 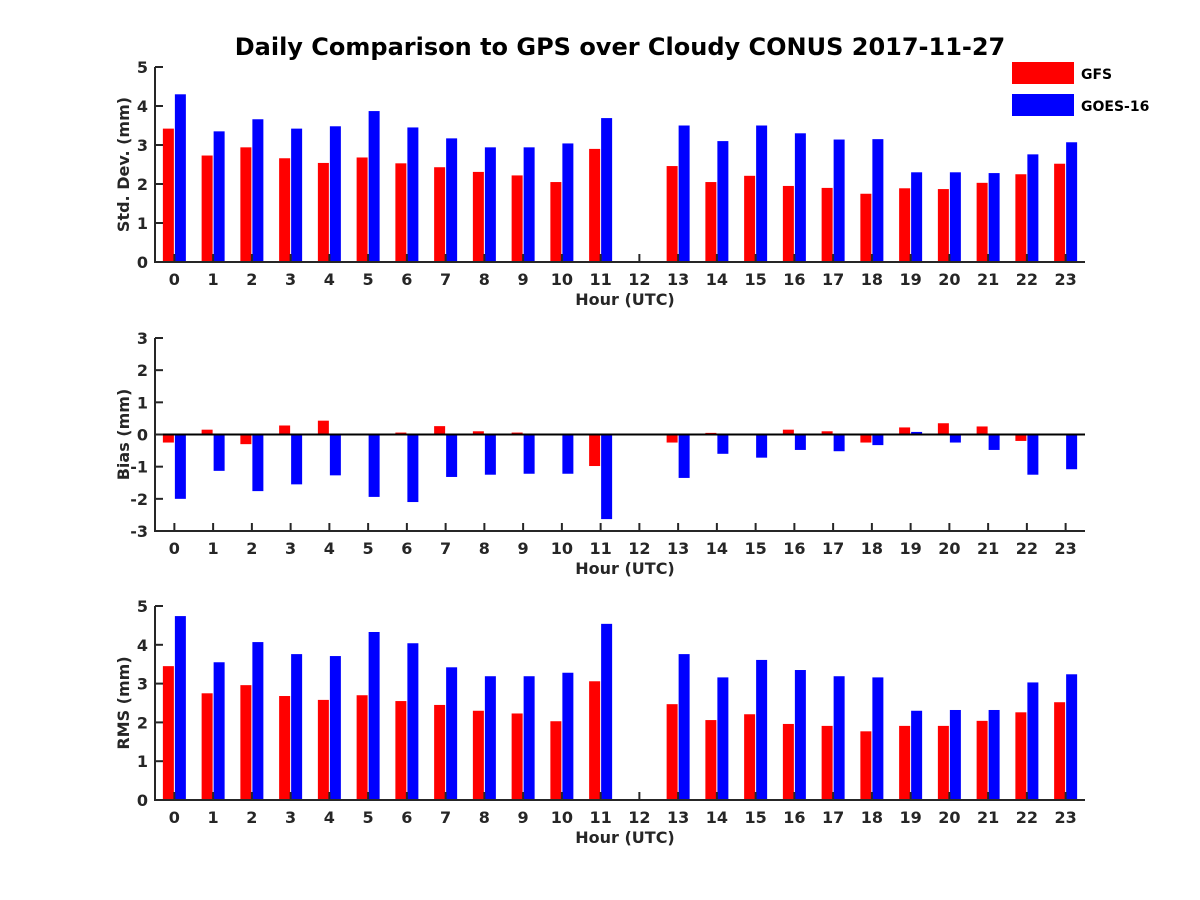 I want to click on y-tick-label: 3, so click(x=142, y=338).